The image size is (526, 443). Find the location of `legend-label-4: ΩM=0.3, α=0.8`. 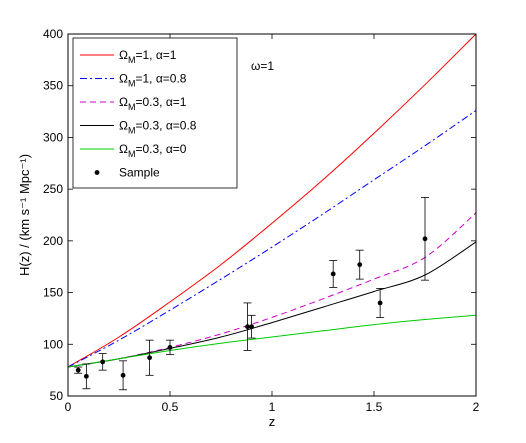

legend-label-4: ΩM=0.3, α=0.8 is located at coordinates (158, 127).